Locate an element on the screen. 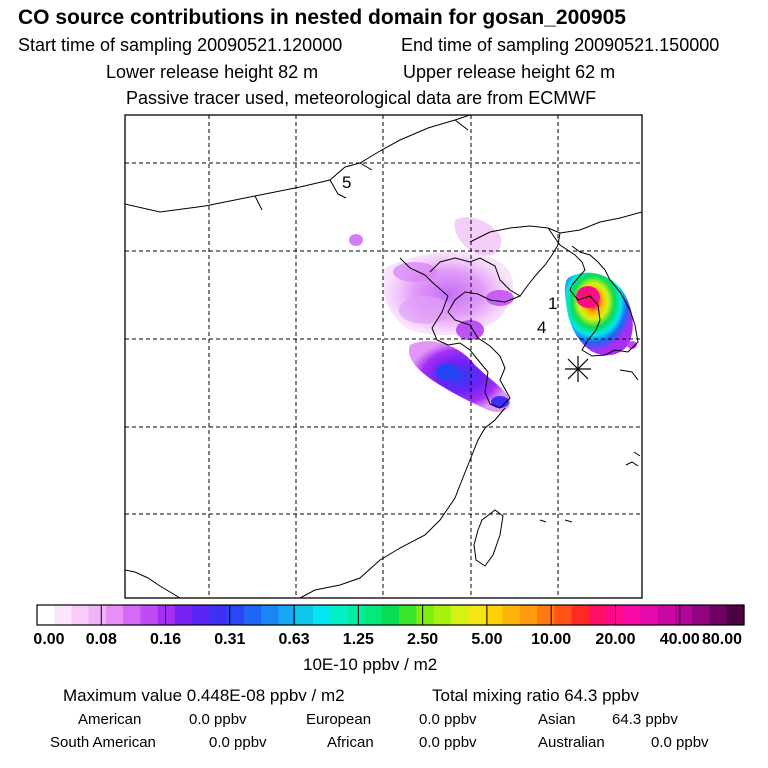 The width and height of the screenshot is (768, 768). start-time-label: Start time of sampling 20090521.120000 is located at coordinates (180, 45).